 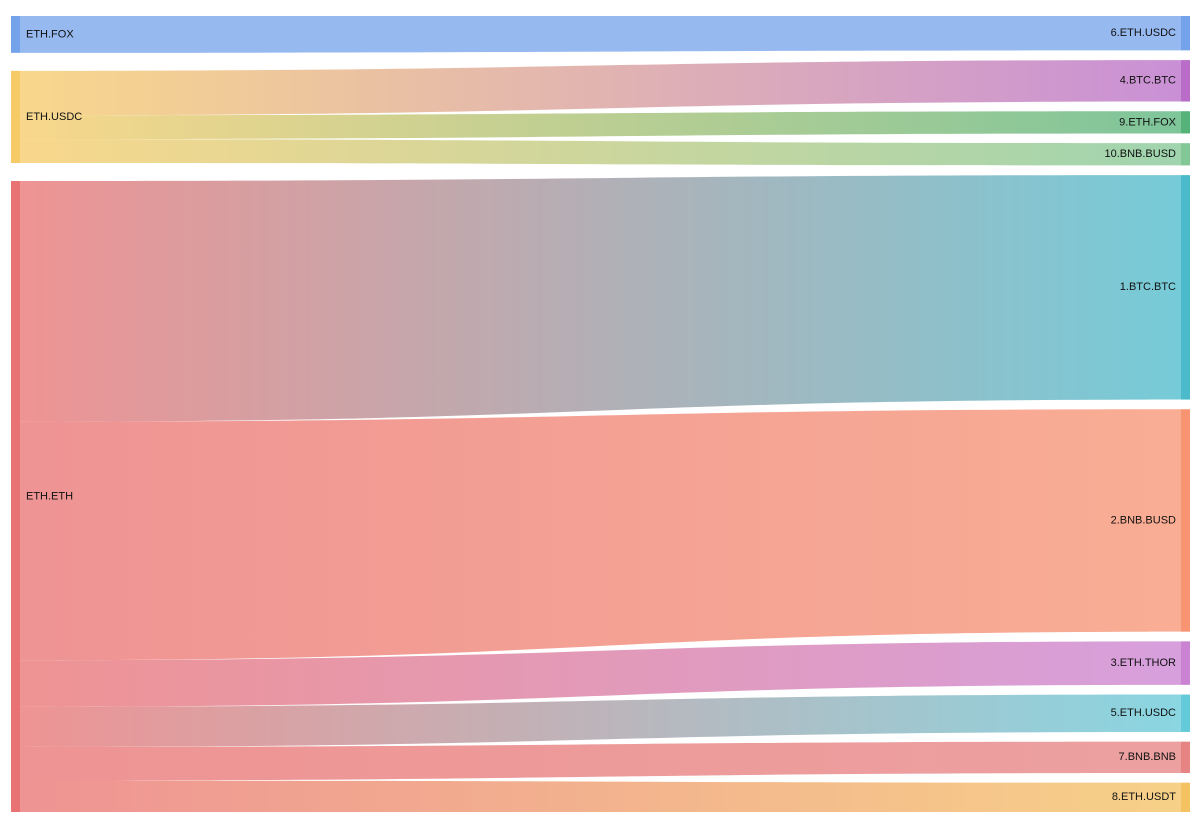 What do you see at coordinates (15, 34) in the screenshot?
I see `node-src-eth-fox` at bounding box center [15, 34].